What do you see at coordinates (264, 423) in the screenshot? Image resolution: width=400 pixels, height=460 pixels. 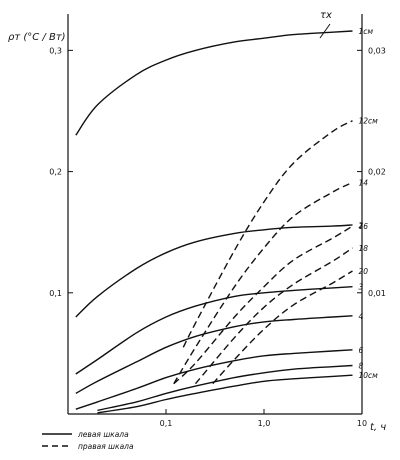 I see `x-tick-label: 1,0` at bounding box center [264, 423].